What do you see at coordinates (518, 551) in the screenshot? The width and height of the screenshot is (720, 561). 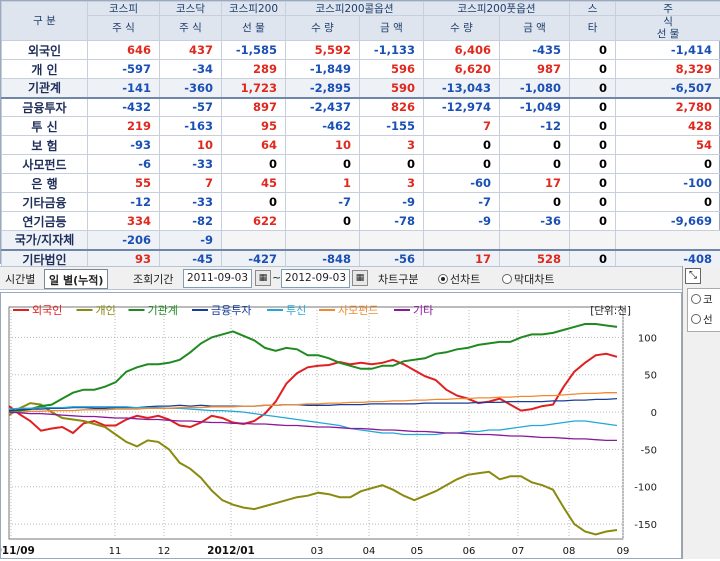 I see `x-tick-label: 07` at bounding box center [518, 551].